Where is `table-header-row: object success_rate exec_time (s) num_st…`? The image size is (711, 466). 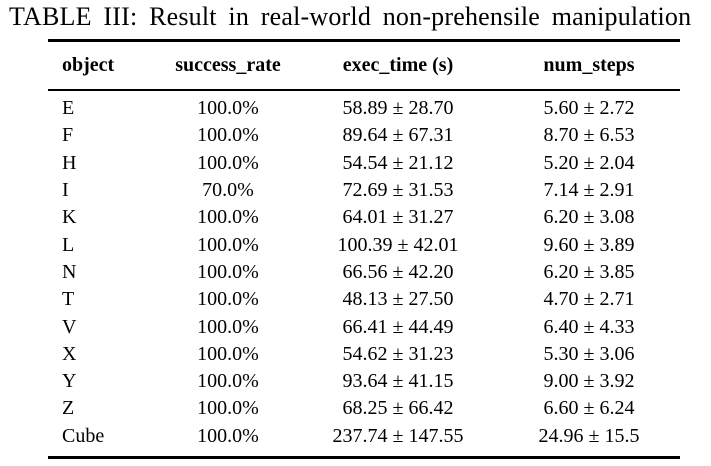 table-header-row: object success_rate exec_time (s) num_st… is located at coordinates (364, 65).